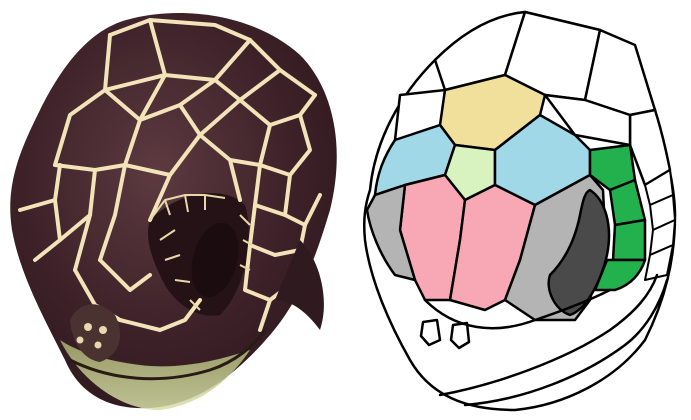 This screenshot has height=420, width=691. Describe the element at coordinates (95, 333) in the screenshot. I see `beak` at that location.